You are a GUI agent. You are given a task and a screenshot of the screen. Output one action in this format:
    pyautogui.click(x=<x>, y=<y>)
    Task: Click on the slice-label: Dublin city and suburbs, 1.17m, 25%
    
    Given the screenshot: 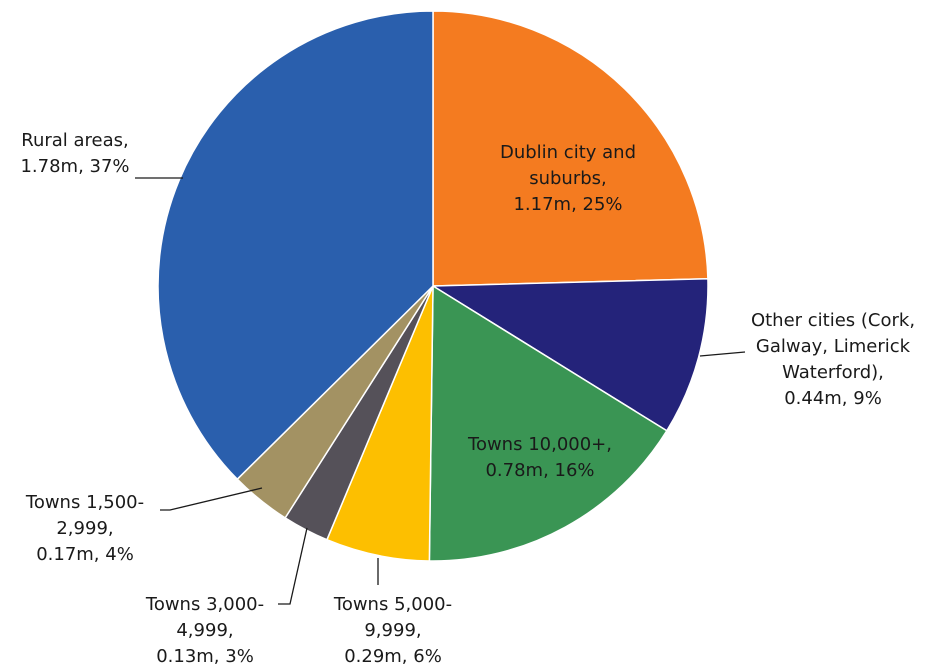 What is the action you would take?
    pyautogui.click(x=568, y=179)
    